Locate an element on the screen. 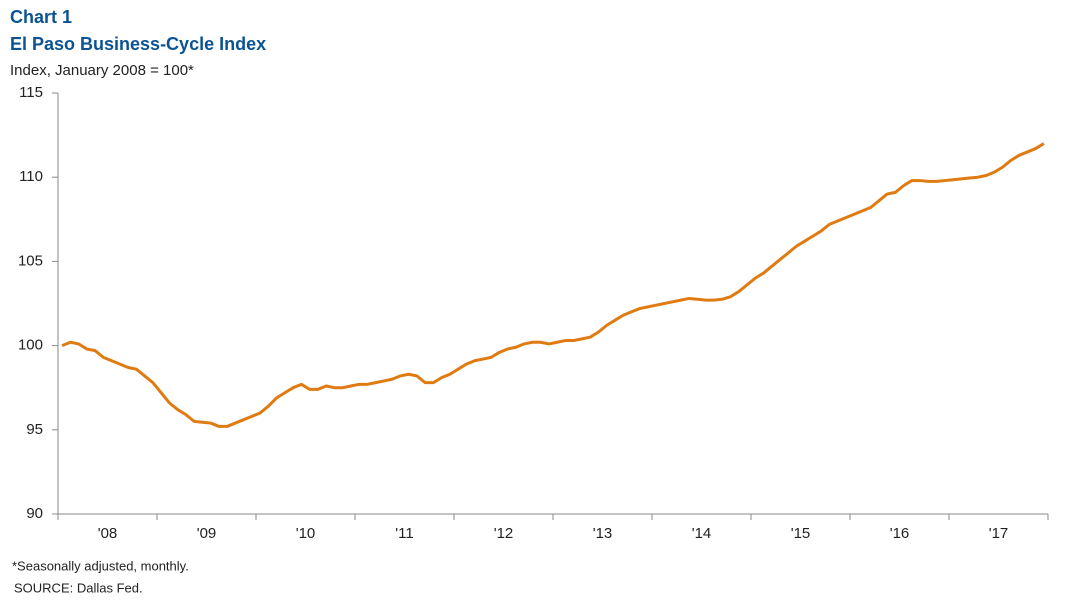 This screenshot has height=611, width=1077. x-tick-label: '12 is located at coordinates (504, 533).